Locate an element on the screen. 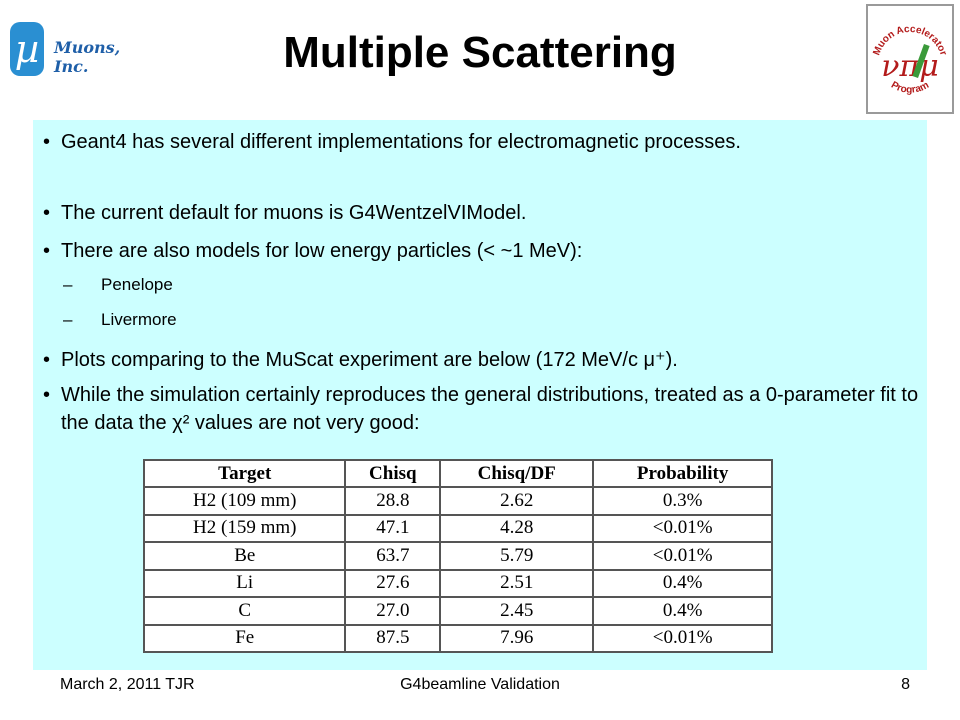  table-row: H2 (159 mm) 47.1 4.28 <0.01% is located at coordinates (457, 528).